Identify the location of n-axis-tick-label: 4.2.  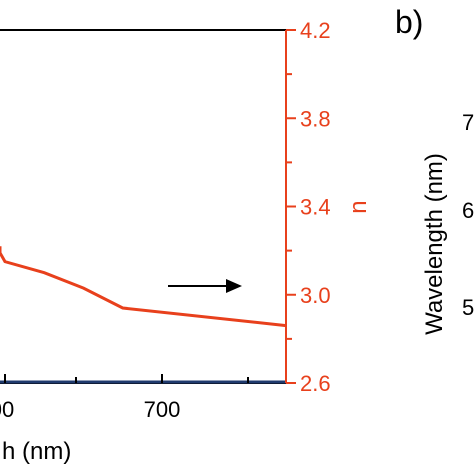
(315, 30).